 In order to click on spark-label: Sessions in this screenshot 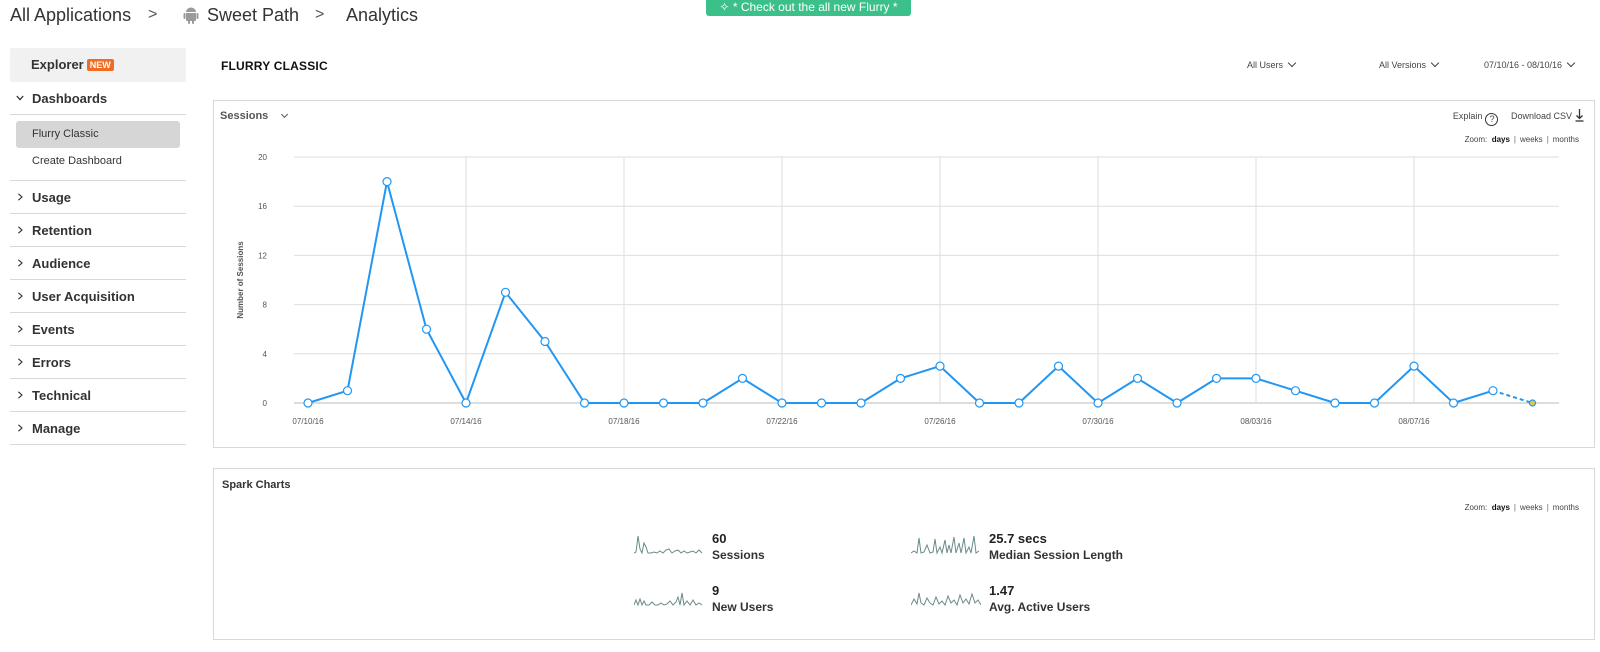, I will do `click(738, 555)`.